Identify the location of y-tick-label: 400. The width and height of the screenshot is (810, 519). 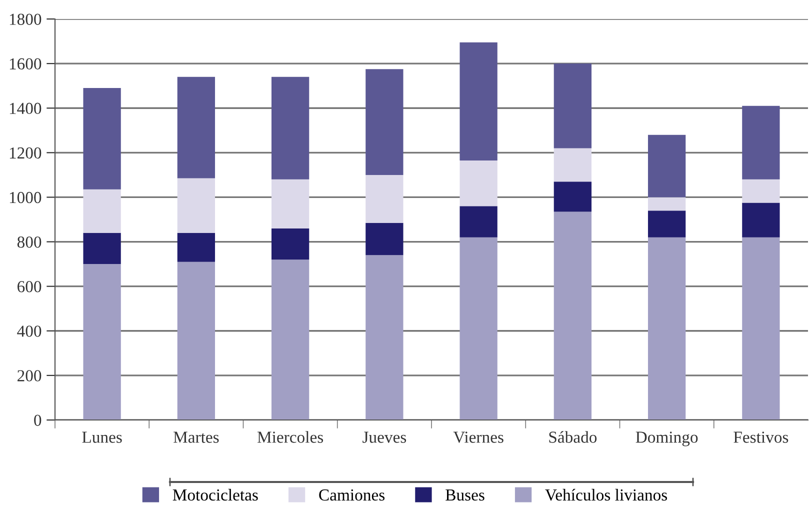
(29, 331).